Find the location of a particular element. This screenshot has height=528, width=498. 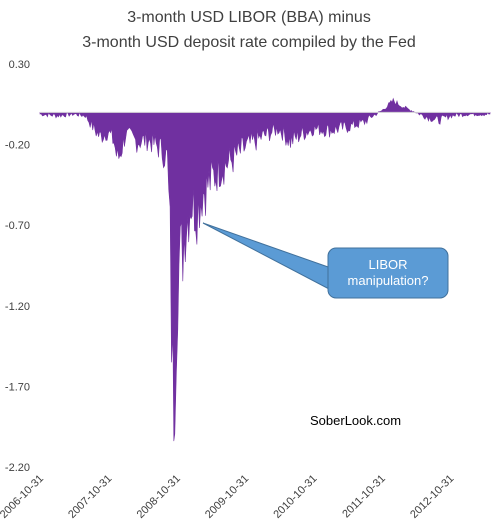

annotation-line: manipulation? is located at coordinates (388, 280).